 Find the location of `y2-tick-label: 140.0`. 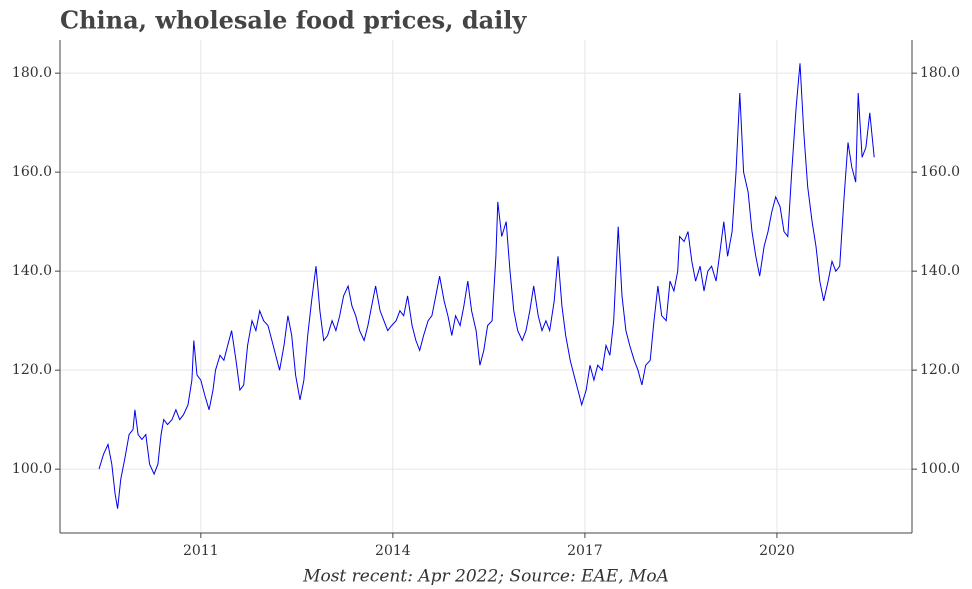

y2-tick-label: 140.0 is located at coordinates (940, 271).